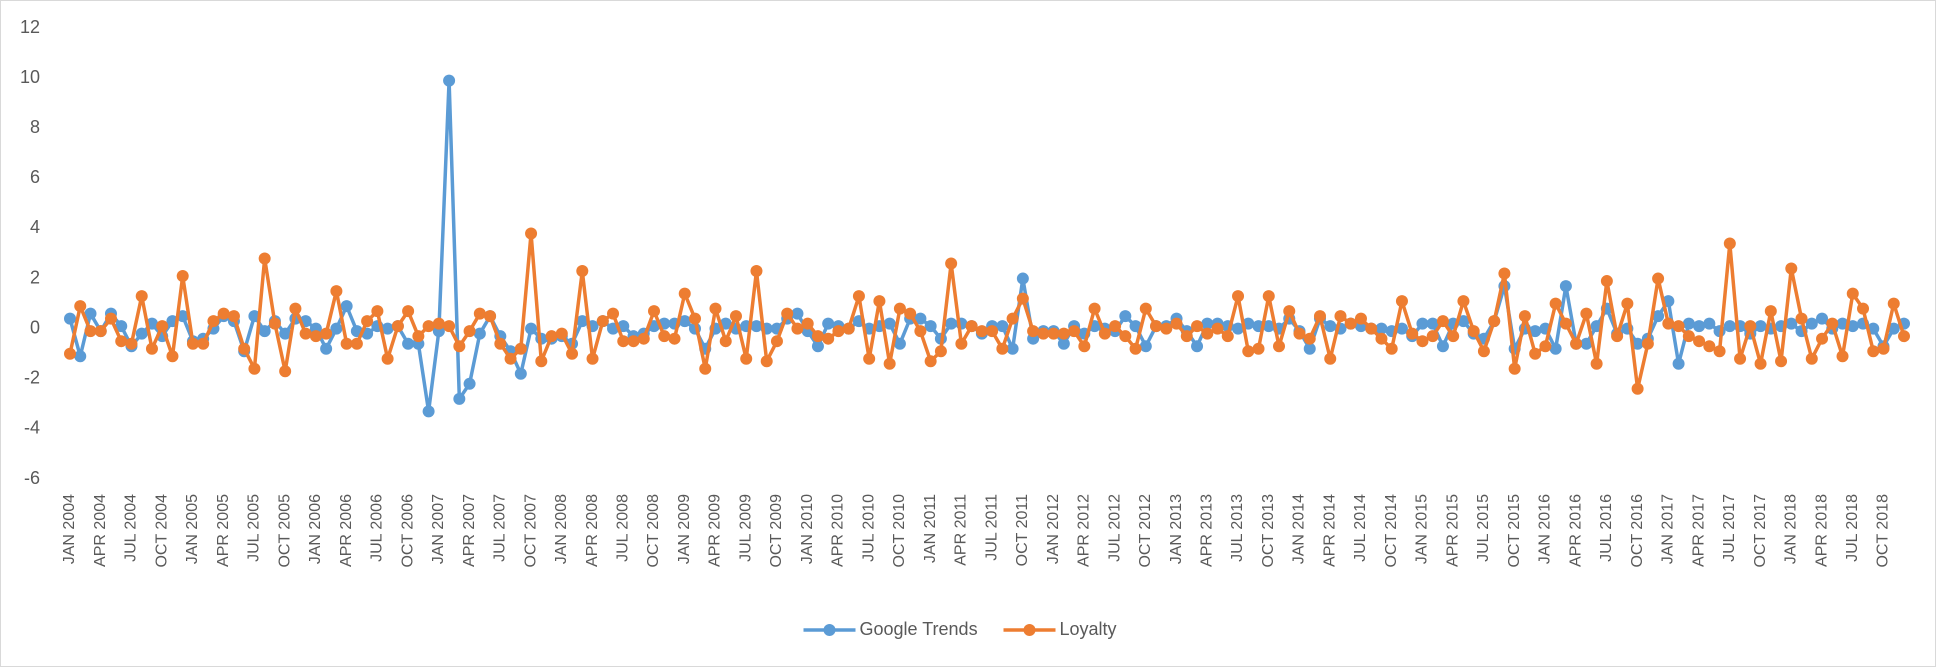 This screenshot has width=1937, height=668. What do you see at coordinates (284, 531) in the screenshot?
I see `x-tick-label: OCT 2005` at bounding box center [284, 531].